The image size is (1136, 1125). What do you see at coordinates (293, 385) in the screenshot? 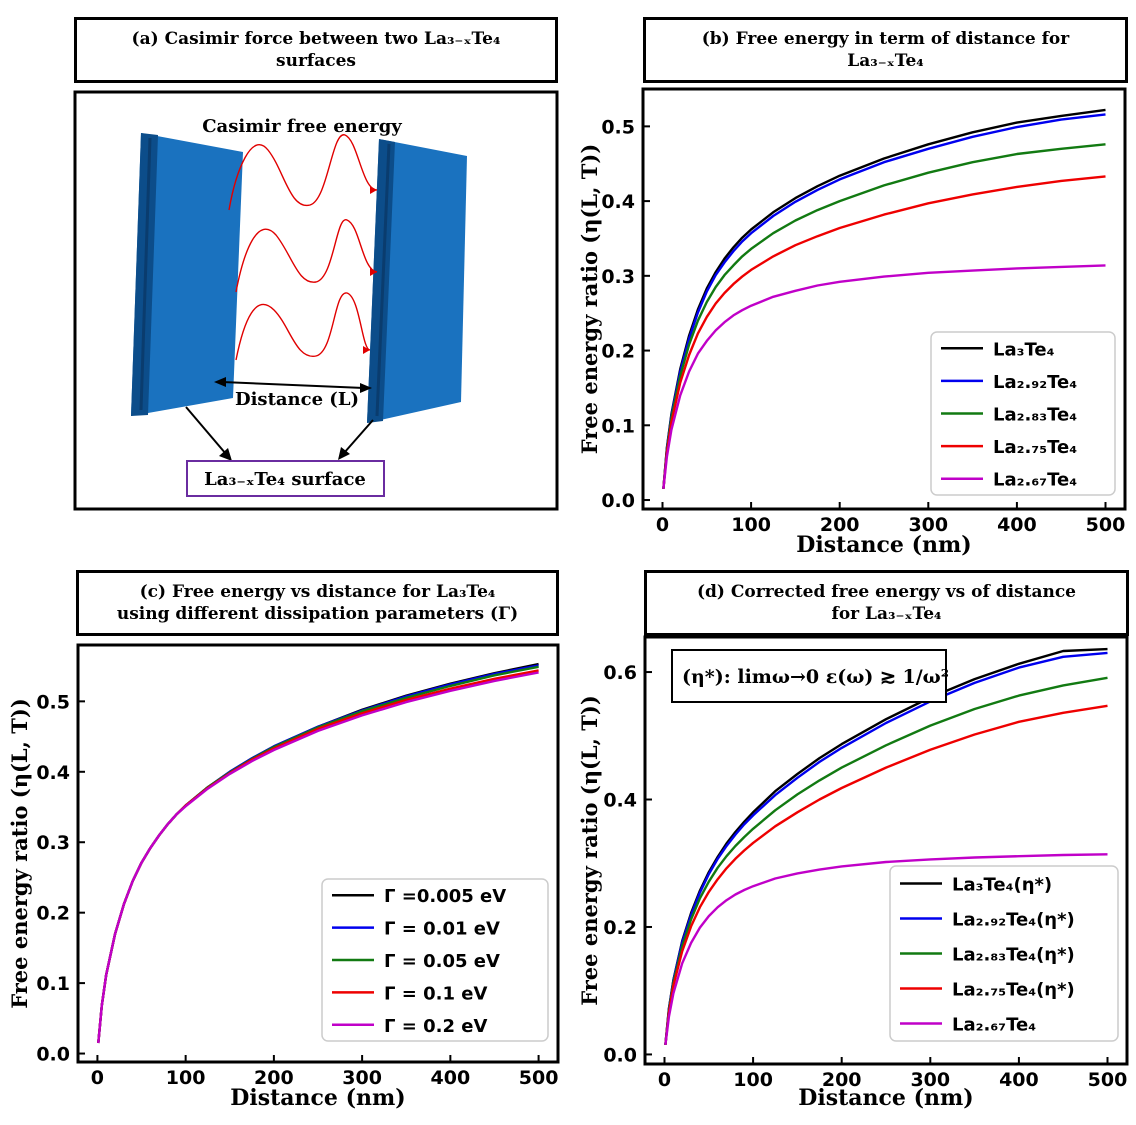
I see `distance-arrow` at bounding box center [293, 385].